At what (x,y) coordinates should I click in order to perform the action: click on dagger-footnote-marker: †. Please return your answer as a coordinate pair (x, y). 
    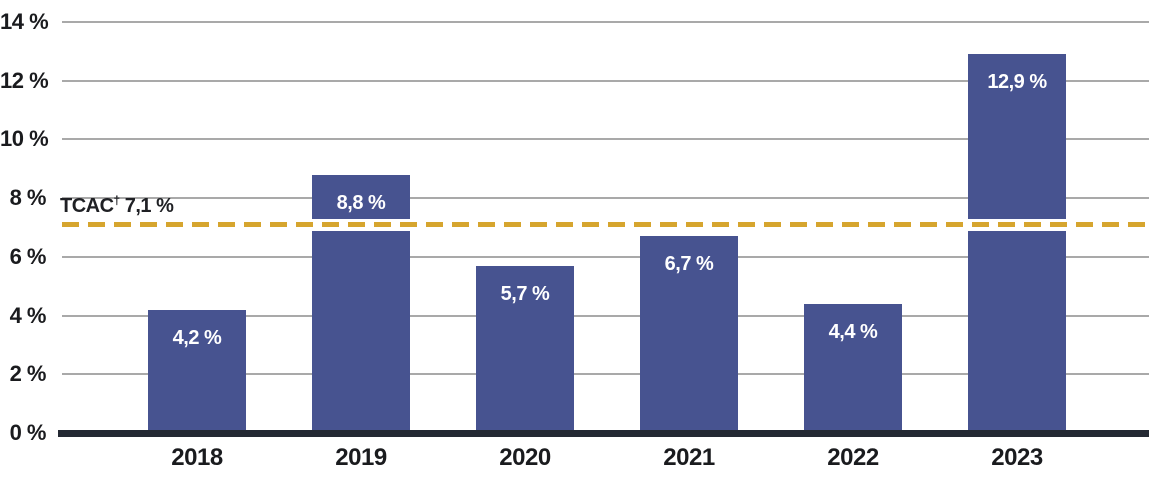
    Looking at the image, I should click on (117, 199).